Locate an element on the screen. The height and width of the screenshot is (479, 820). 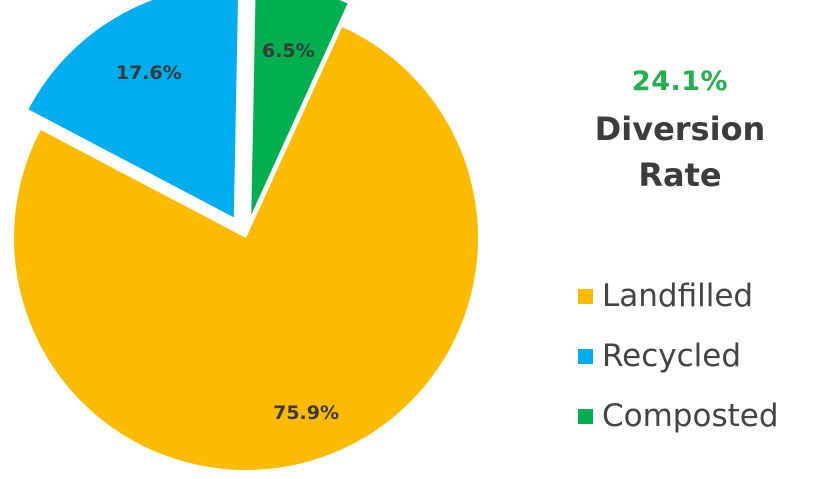
legend-item-composted: Composted is located at coordinates (678, 416).